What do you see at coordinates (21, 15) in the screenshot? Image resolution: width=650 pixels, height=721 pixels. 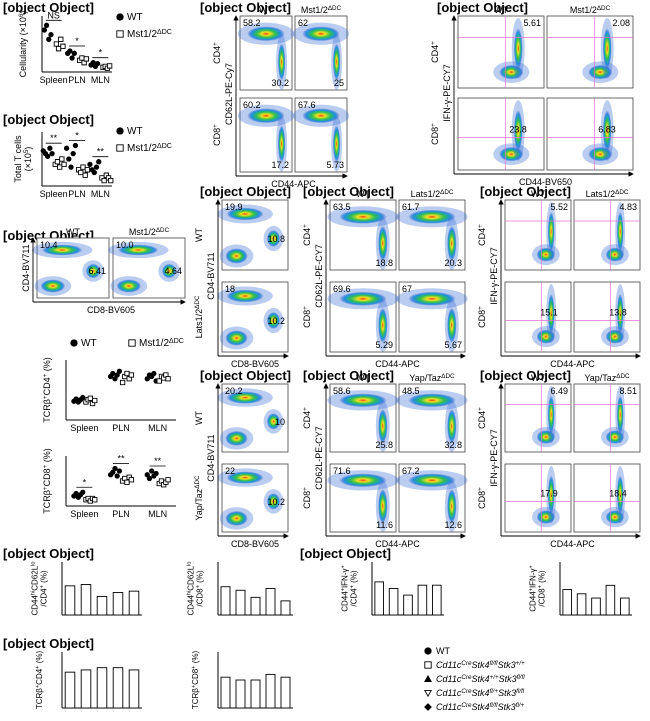 I see `y-axis-label-part: 6` at bounding box center [21, 15].